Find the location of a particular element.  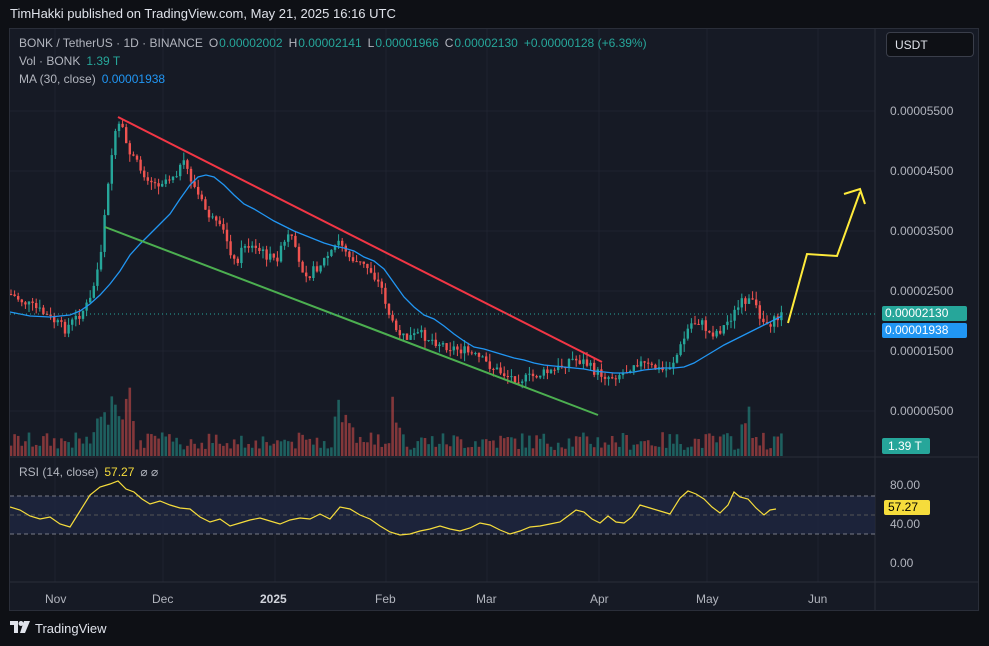

tradingview-logo: TradingView is located at coordinates (58, 628).